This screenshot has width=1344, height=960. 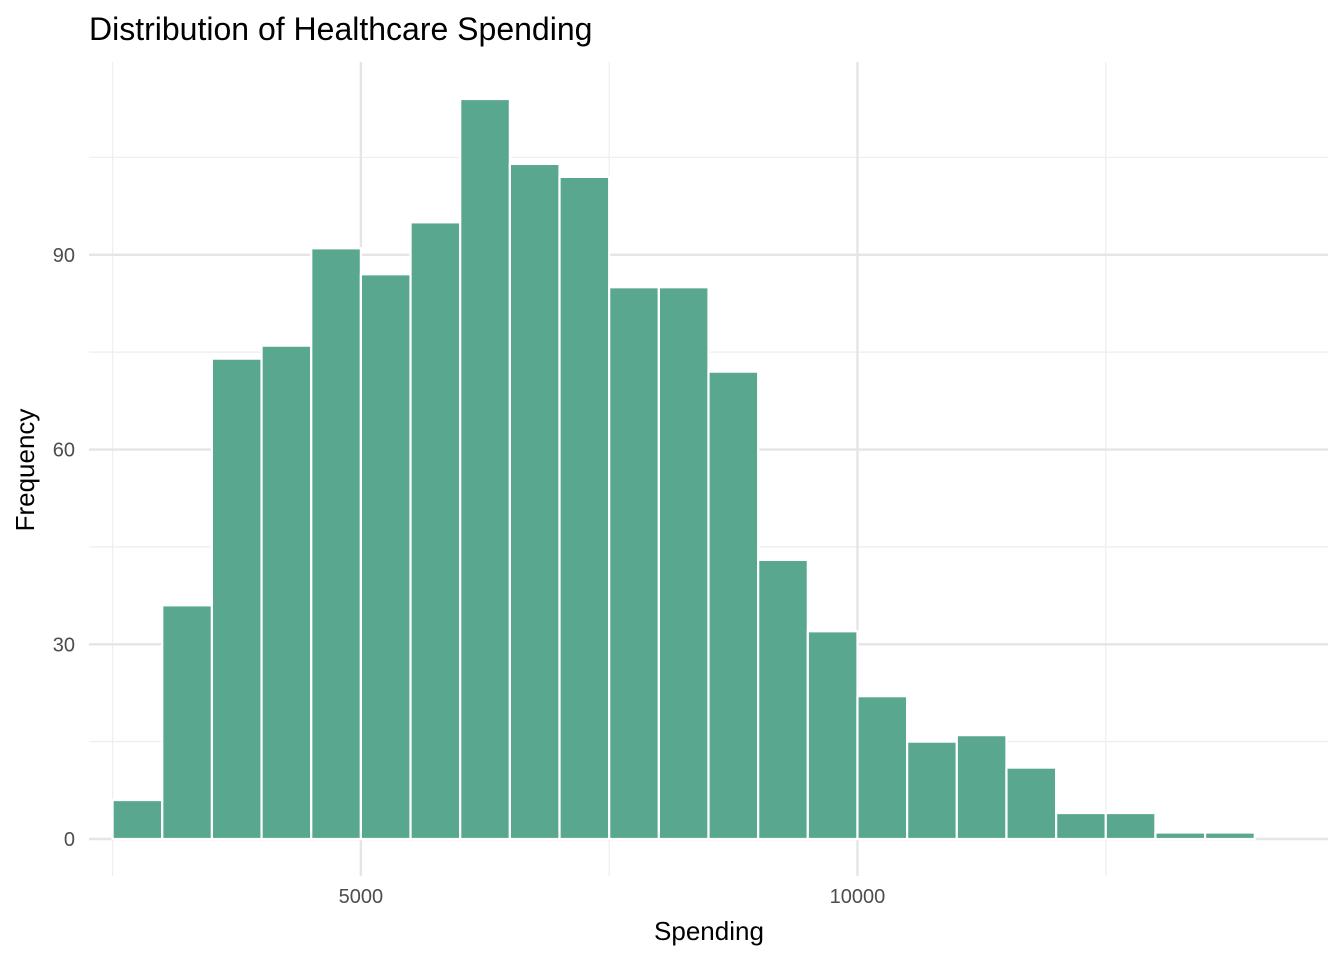 I want to click on x-axis-label: Spending, so click(x=709, y=931).